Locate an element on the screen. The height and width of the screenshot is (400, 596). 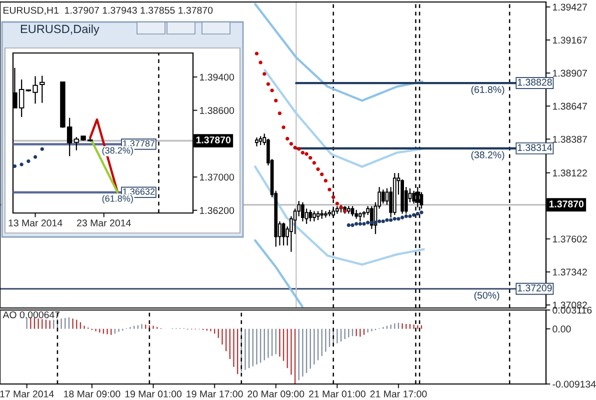
y-tick-label: 1.37000 is located at coordinates (217, 177).